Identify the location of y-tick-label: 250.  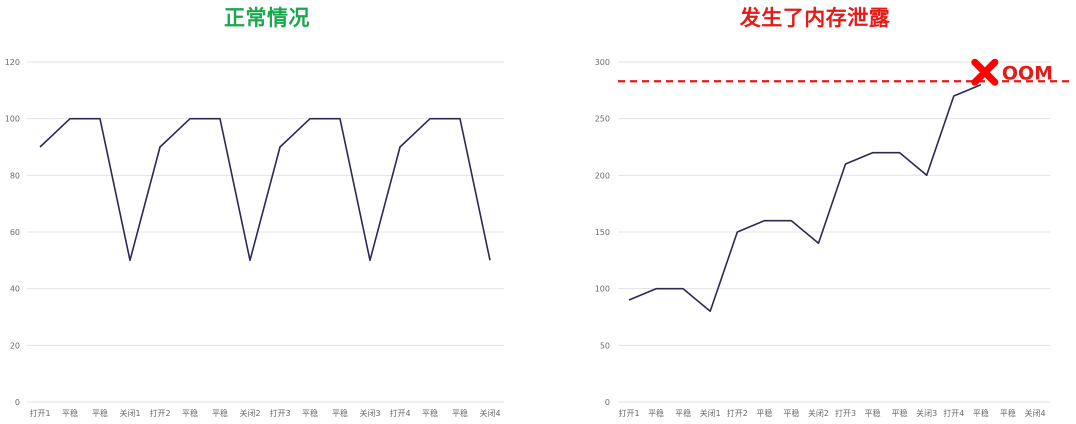
(602, 119).